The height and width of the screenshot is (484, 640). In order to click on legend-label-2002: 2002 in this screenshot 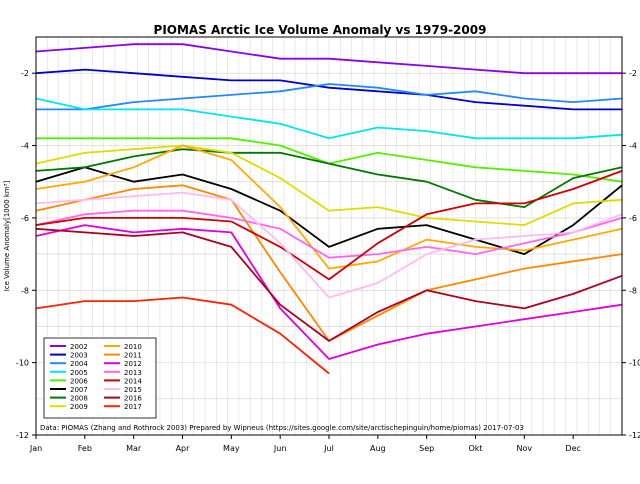, I will do `click(79, 347)`.